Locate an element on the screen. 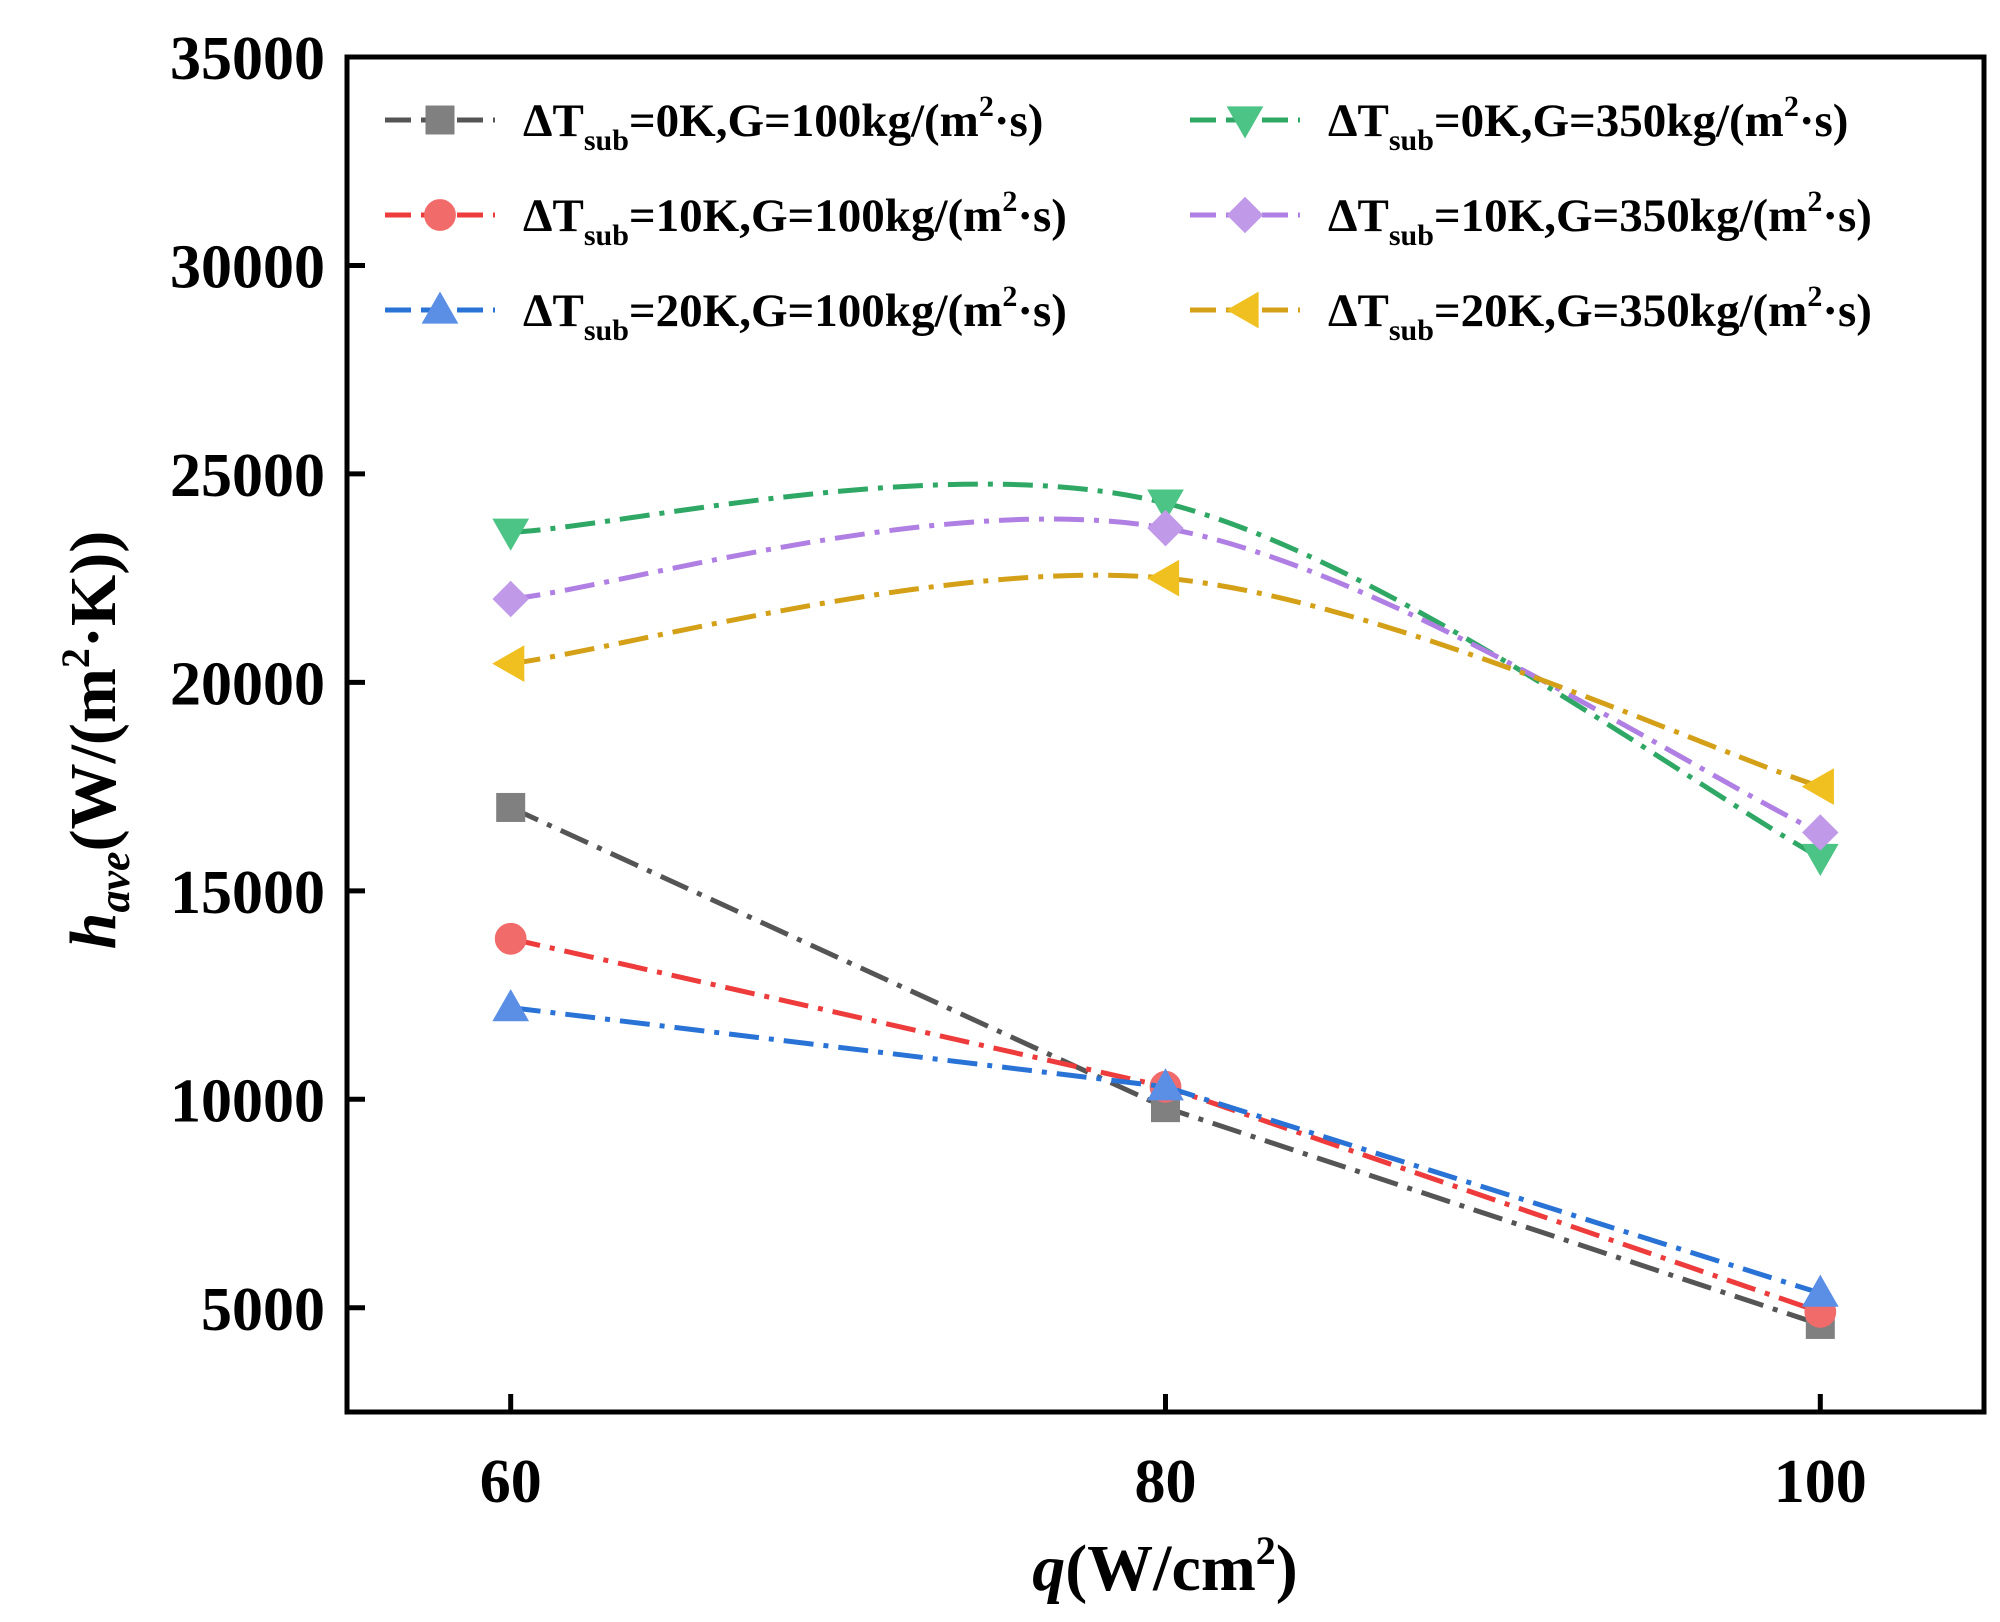 Image resolution: width=2000 pixels, height=1622 pixels. legend-label-0-sub: sub is located at coordinates (606, 140).